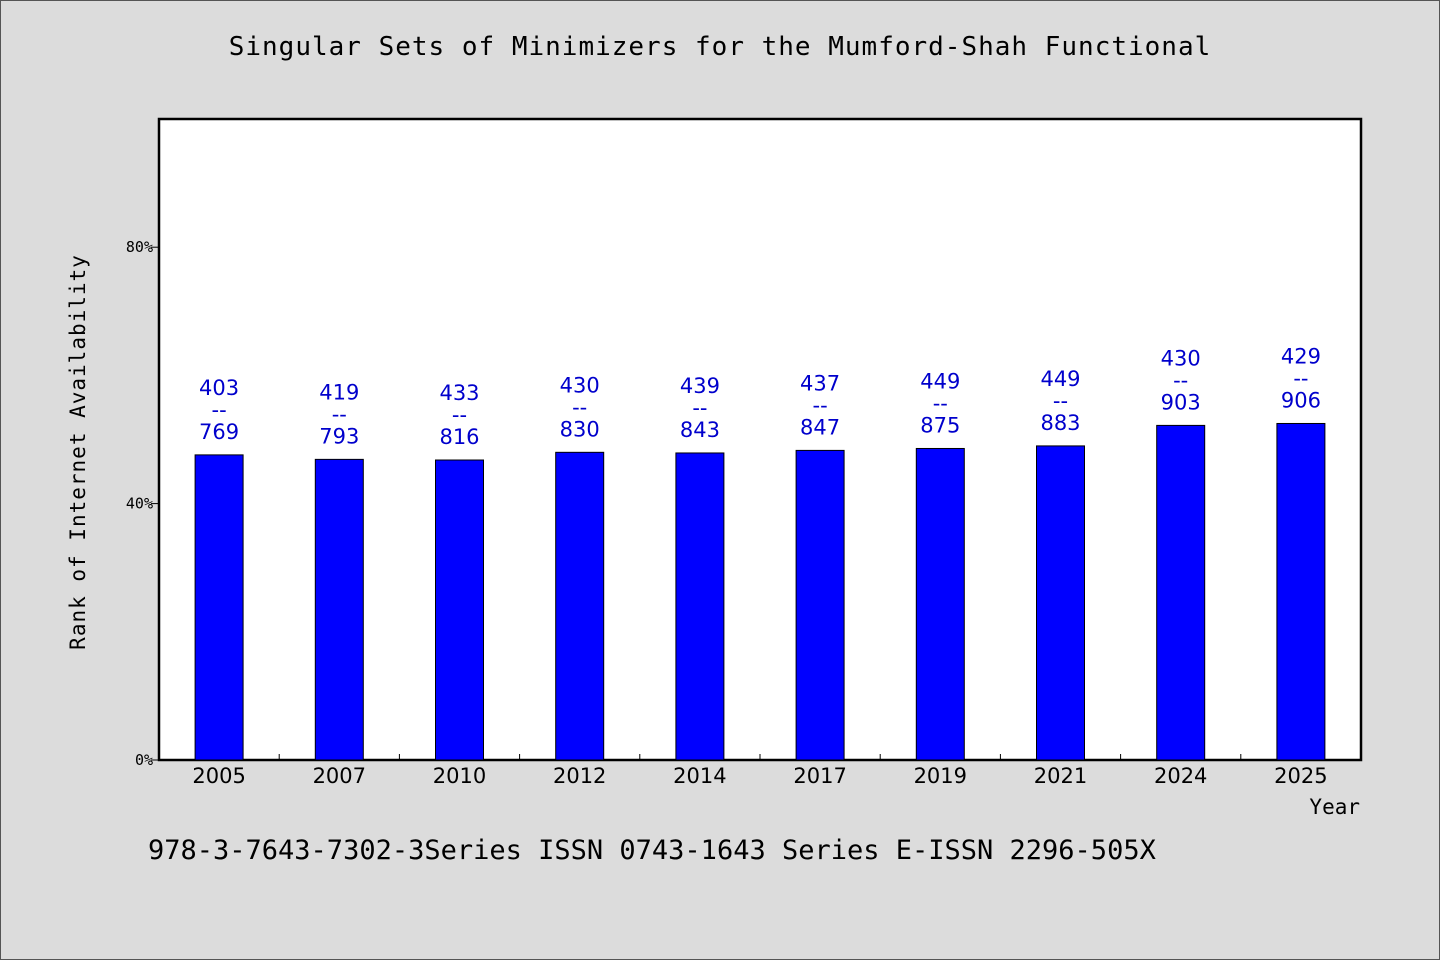 The width and height of the screenshot is (1440, 960). I want to click on x-tick-labels: 2005 2007 2010 2012 2014 2017 2019 2021 2024 2025, so click(759, 776).